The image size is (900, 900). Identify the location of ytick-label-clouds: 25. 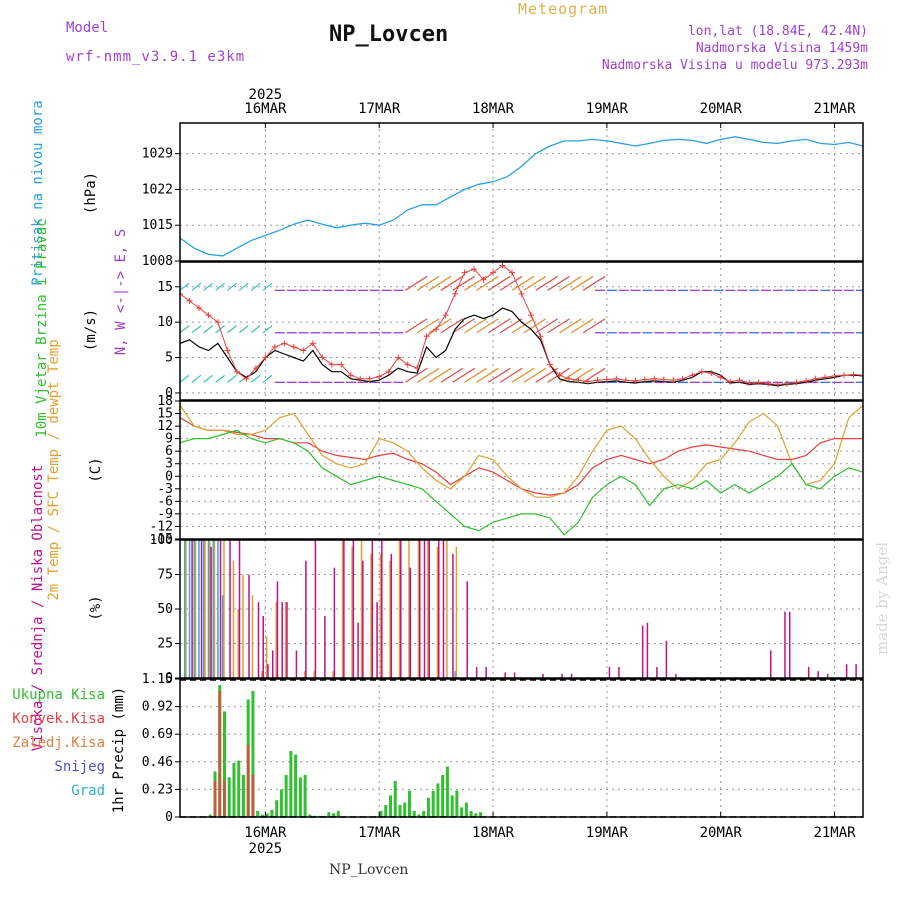
(165, 644).